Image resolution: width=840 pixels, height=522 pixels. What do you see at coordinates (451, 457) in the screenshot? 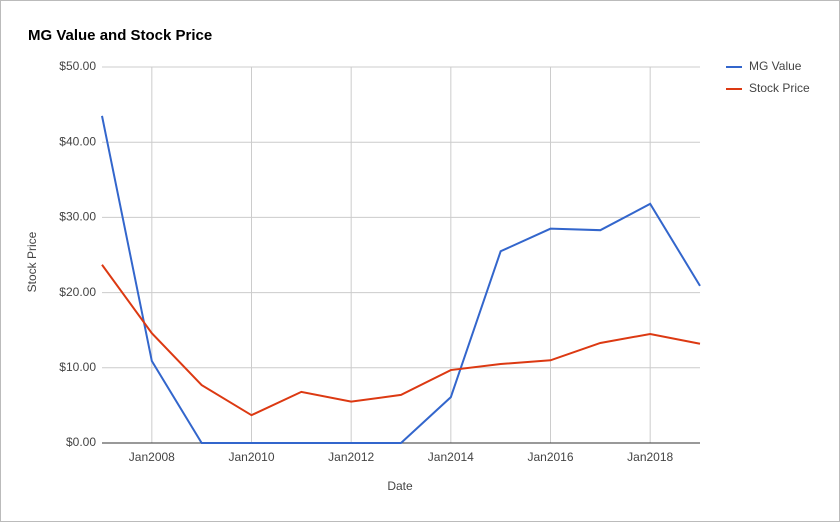
I see `x-tick-label: Jan2014` at bounding box center [451, 457].